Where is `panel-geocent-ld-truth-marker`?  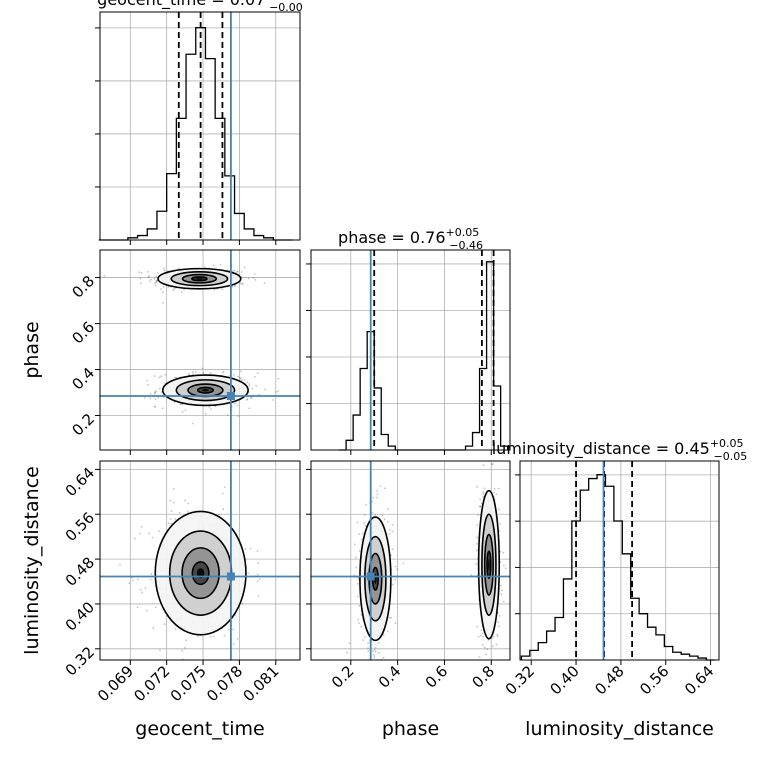
panel-geocent-ld-truth-marker is located at coordinates (230, 576).